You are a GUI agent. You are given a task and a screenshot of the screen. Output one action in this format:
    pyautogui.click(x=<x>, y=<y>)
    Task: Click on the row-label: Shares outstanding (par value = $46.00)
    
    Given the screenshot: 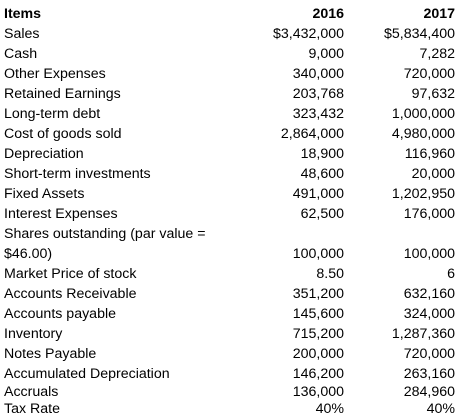 What is the action you would take?
    pyautogui.click(x=105, y=244)
    